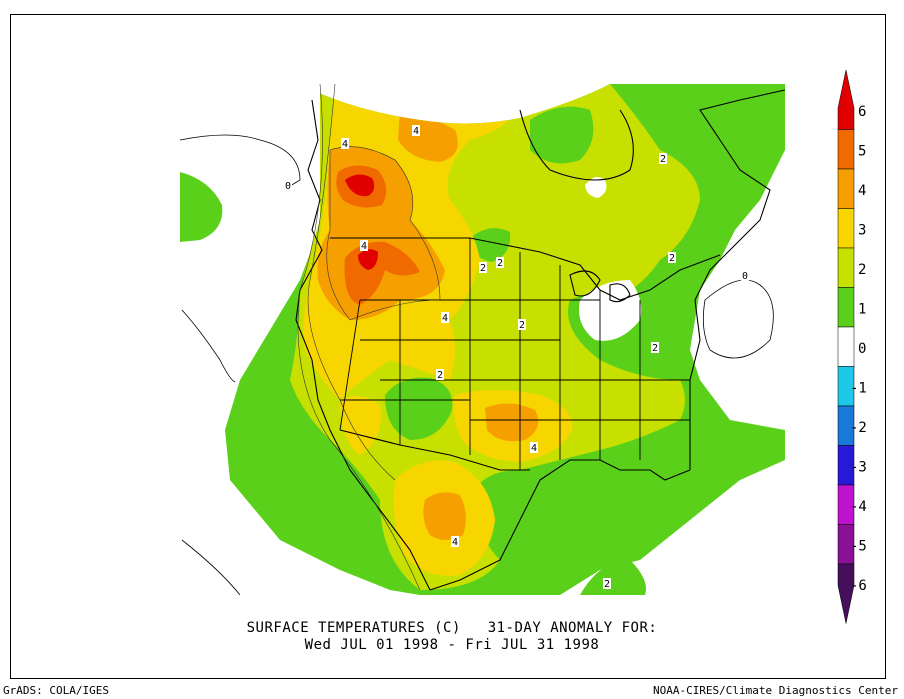  I want to click on colorbar-tick-label: -3, so click(858, 468).